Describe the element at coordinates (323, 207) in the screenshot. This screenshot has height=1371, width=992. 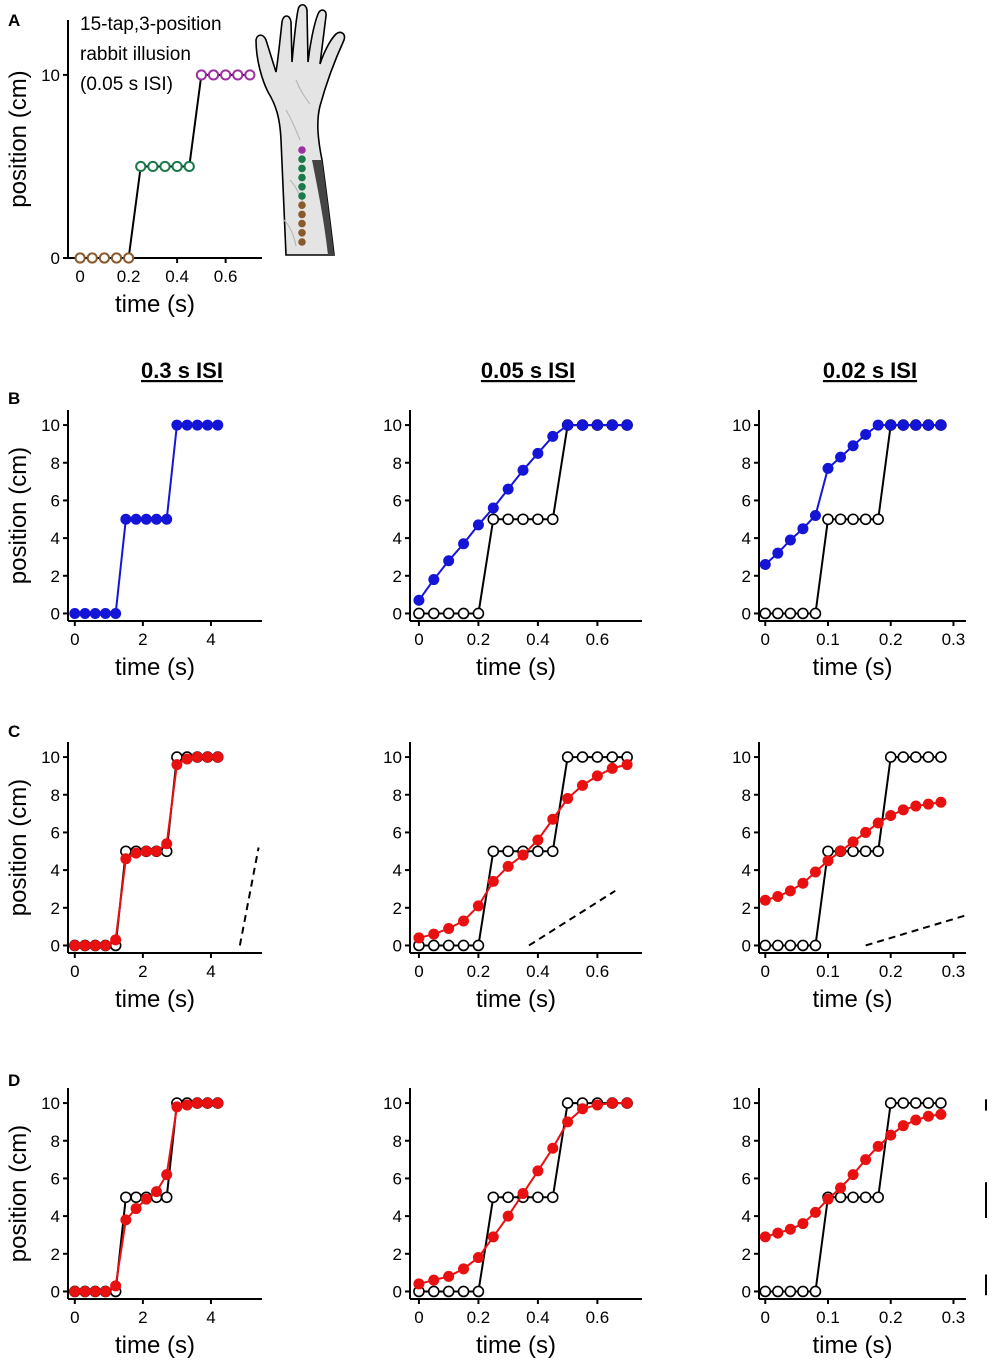
I see `forearm-shadow` at that location.